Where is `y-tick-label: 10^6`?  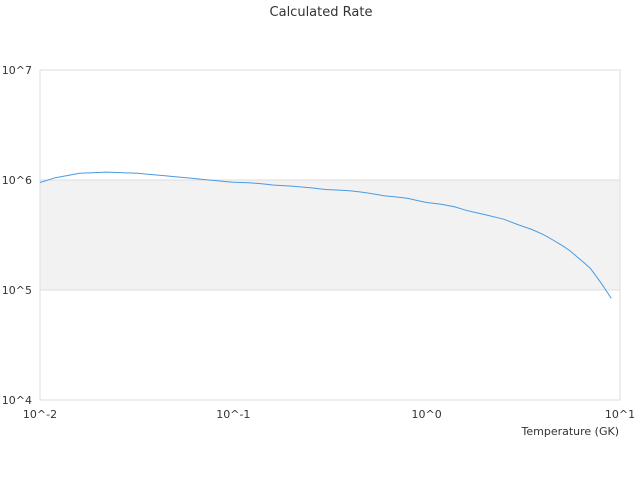
y-tick-label: 10^6 is located at coordinates (17, 180).